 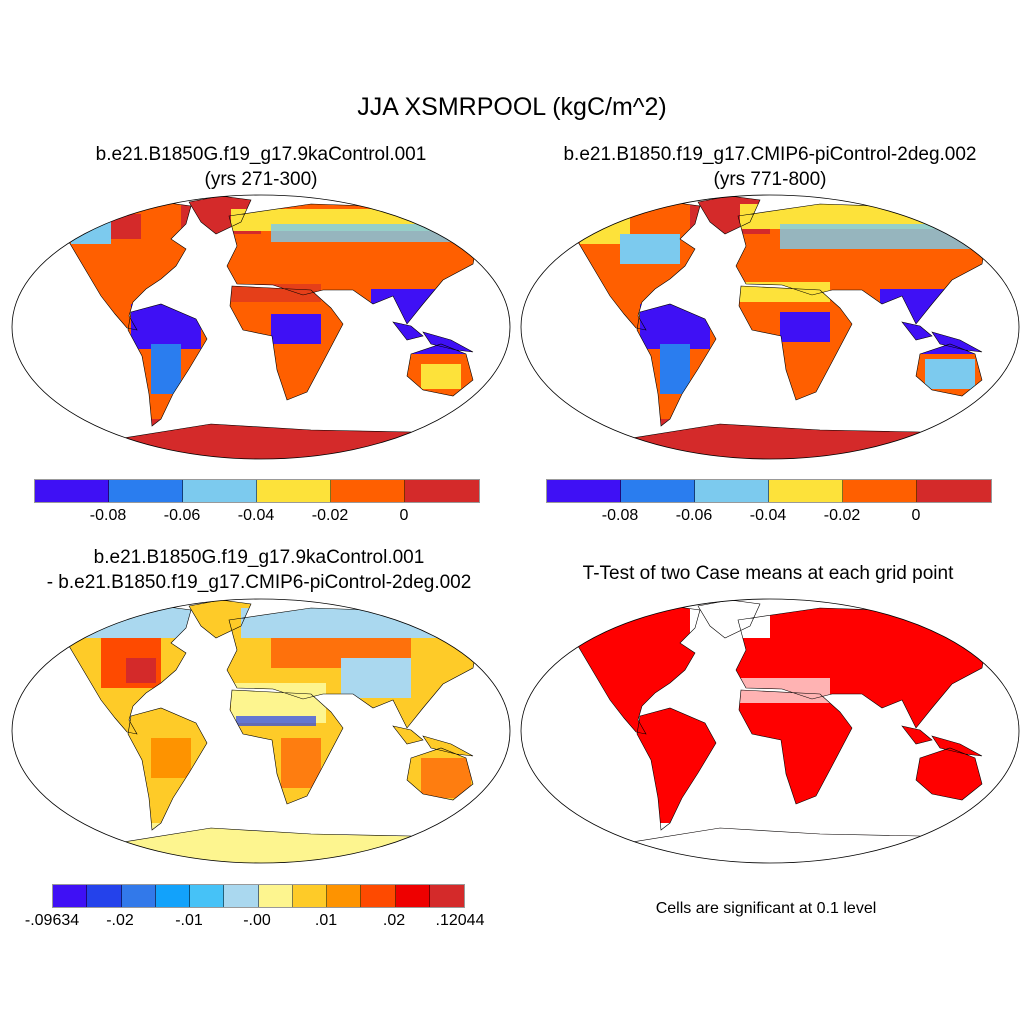 What do you see at coordinates (770, 179) in the screenshot?
I see `panel-subtitle: (yrs 771-800)` at bounding box center [770, 179].